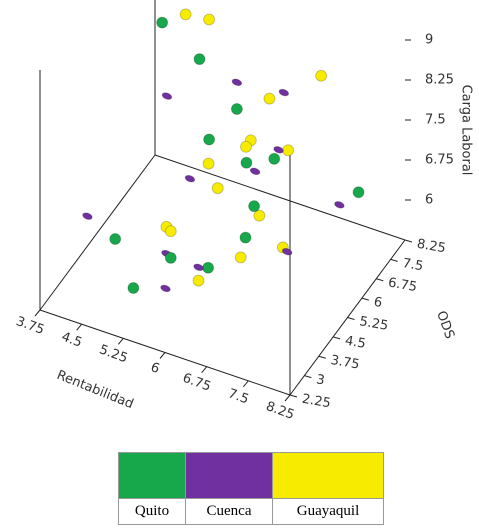 This screenshot has width=479, height=531. What do you see at coordinates (435, 120) in the screenshot?
I see `z-tick-label: 7.5` at bounding box center [435, 120].